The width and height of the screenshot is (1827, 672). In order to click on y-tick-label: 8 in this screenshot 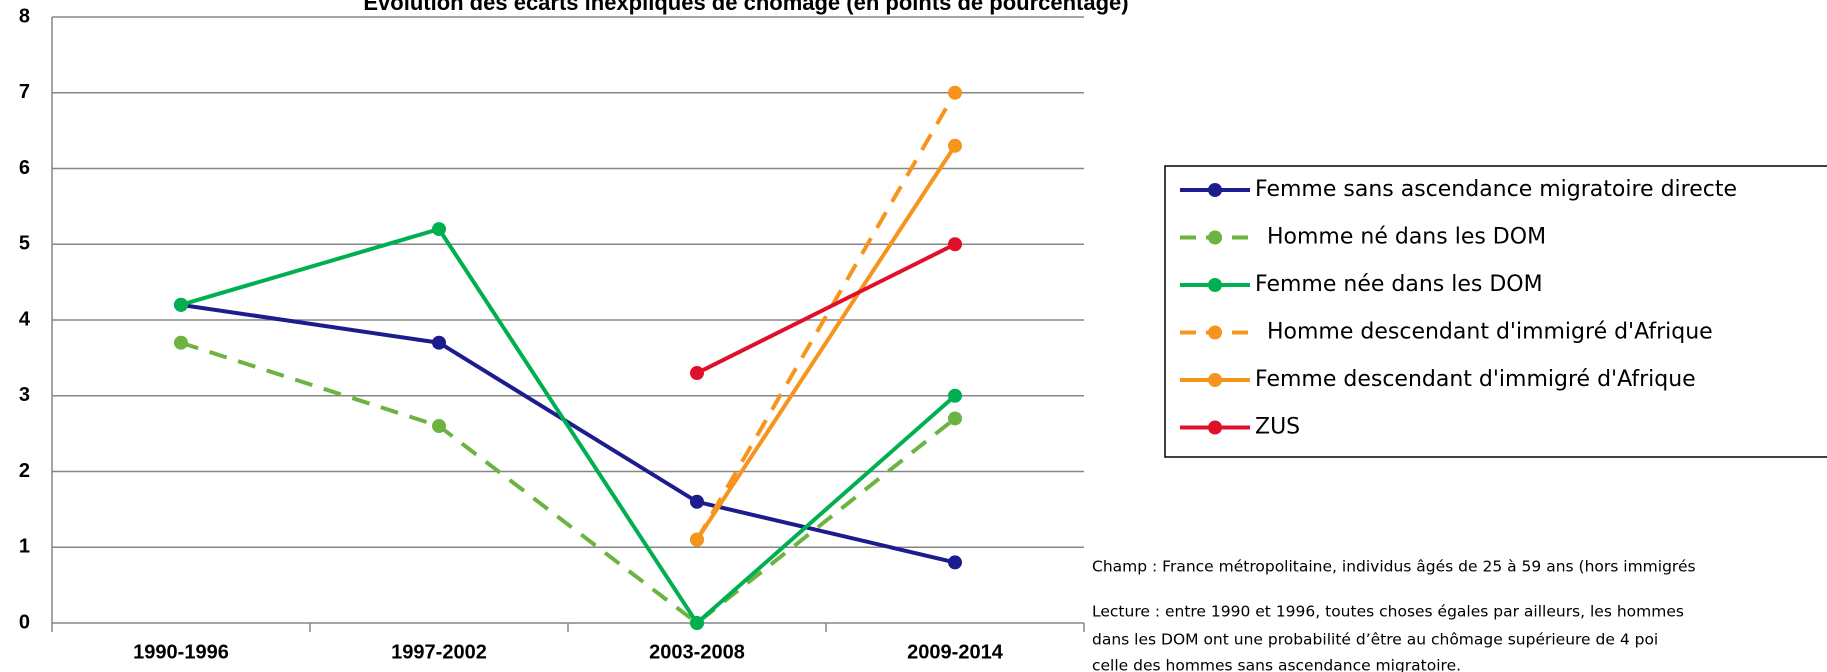, I will do `click(24, 16)`.